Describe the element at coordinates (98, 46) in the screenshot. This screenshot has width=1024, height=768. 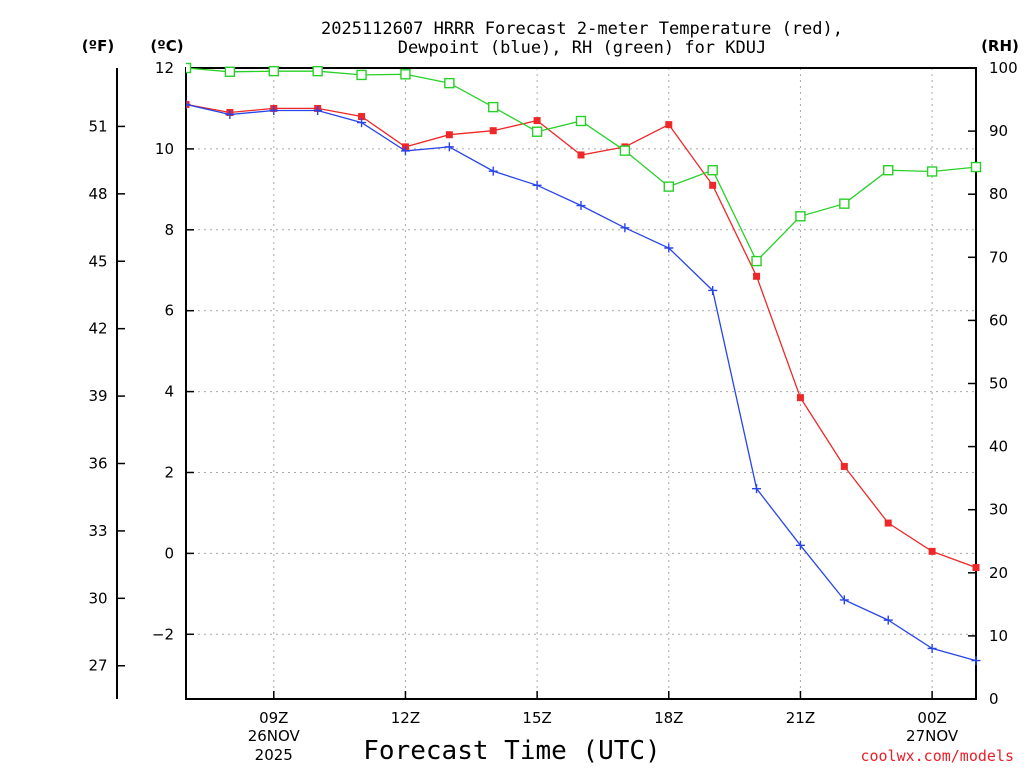
I see `fahrenheit-unit-label: (ºF)` at that location.